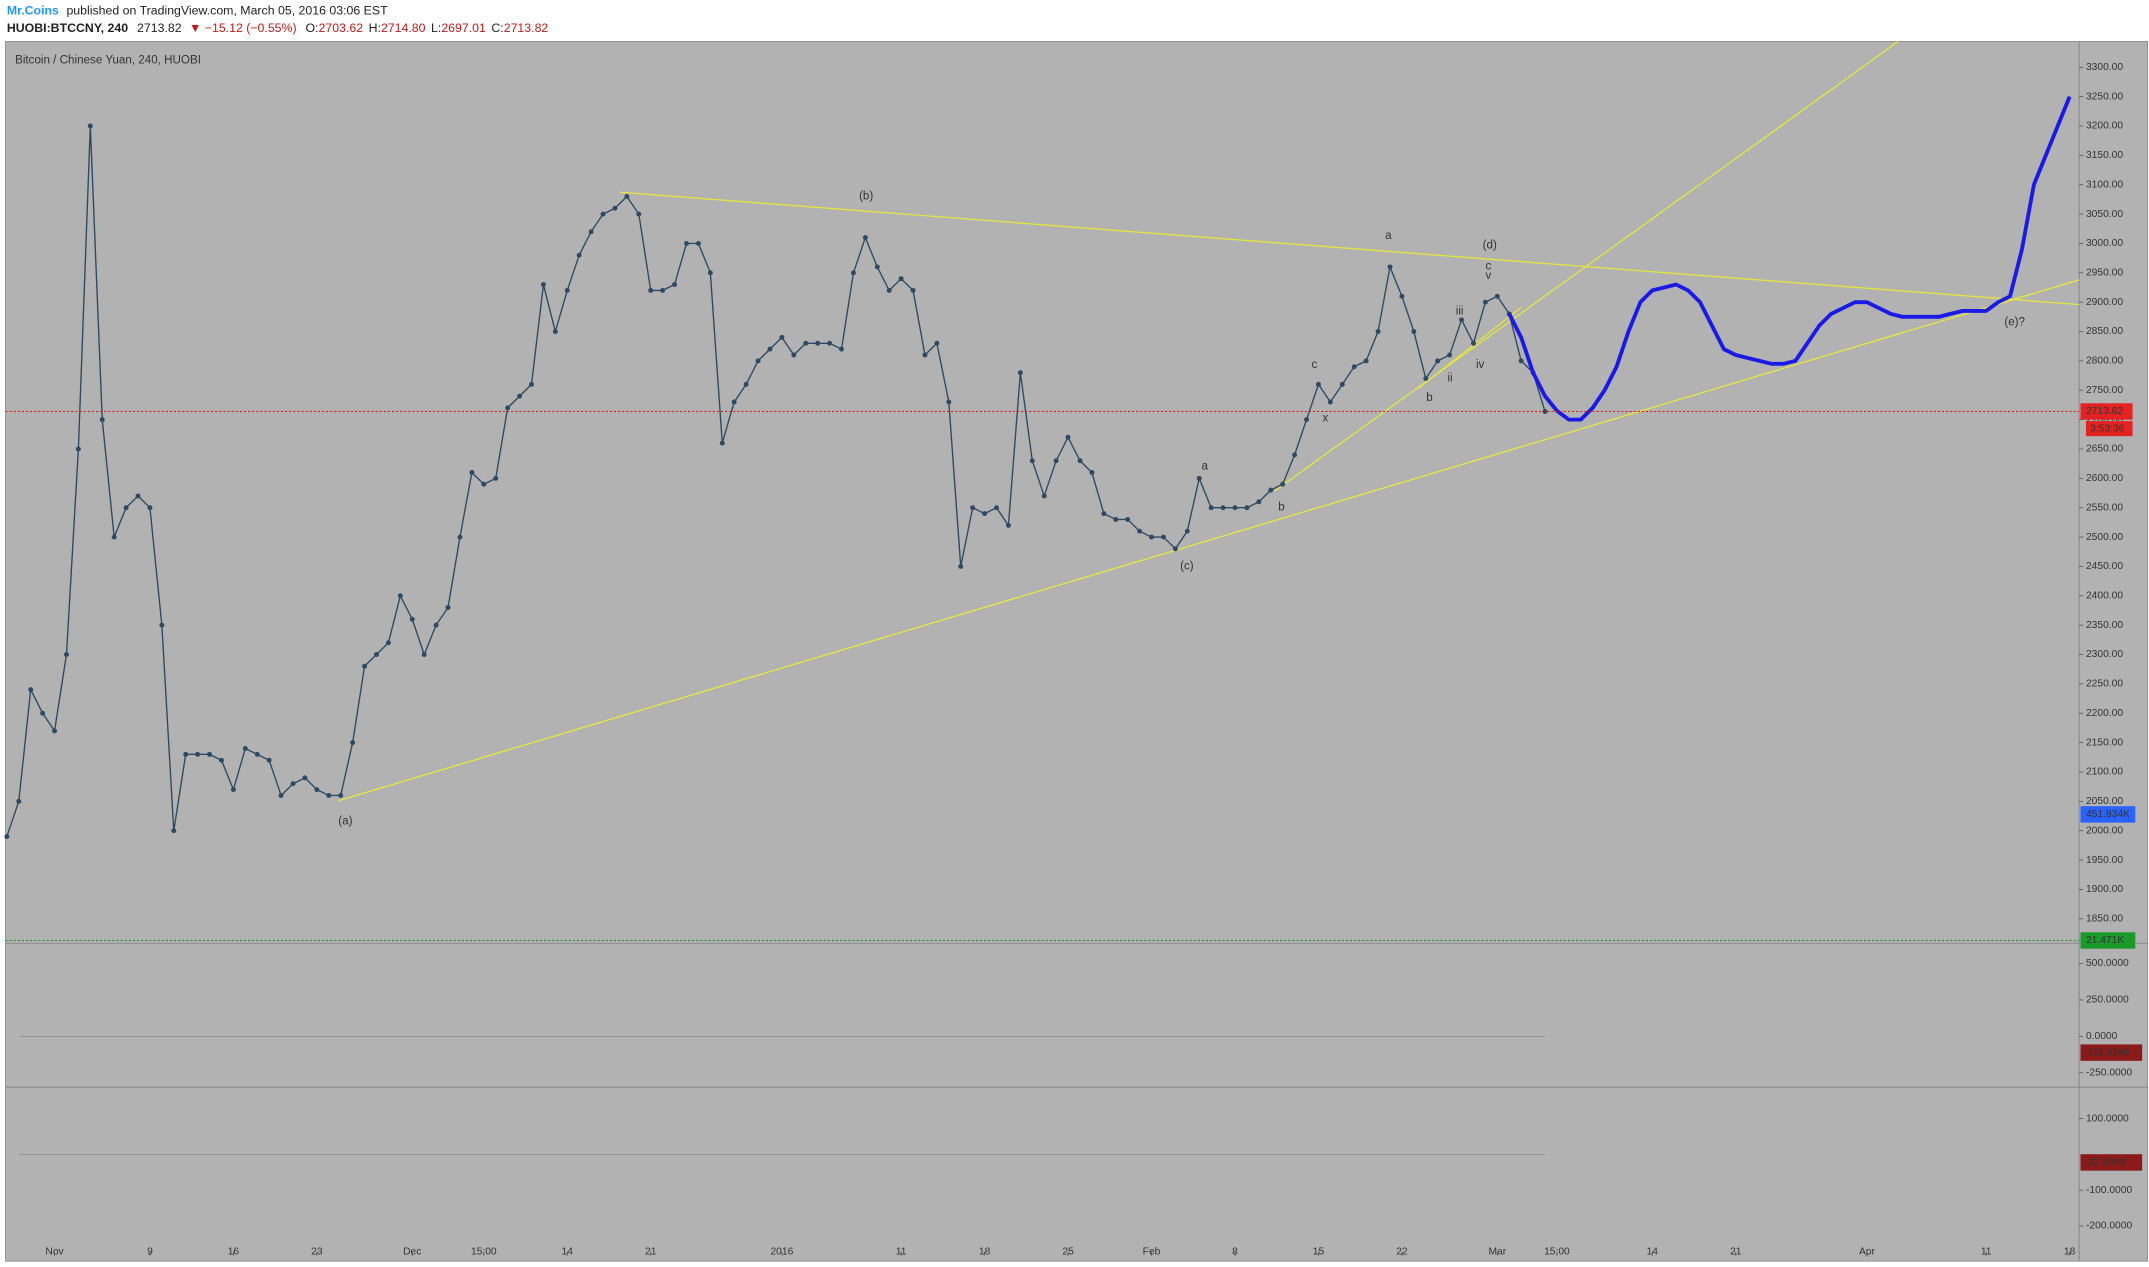 The image size is (2149, 1267). I want to click on wave-label: b, so click(1281, 506).